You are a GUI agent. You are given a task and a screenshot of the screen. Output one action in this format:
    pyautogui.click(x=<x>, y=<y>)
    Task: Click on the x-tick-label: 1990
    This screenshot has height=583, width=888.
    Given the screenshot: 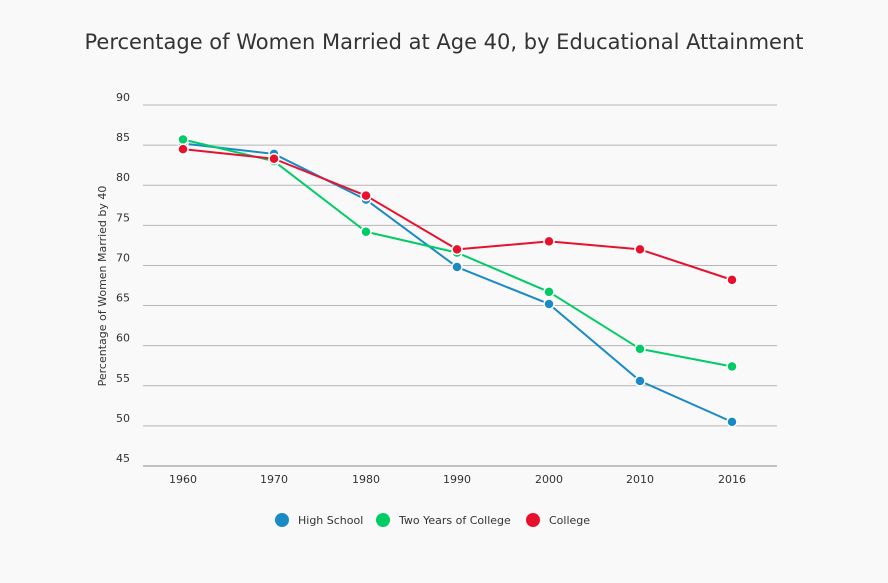 What is the action you would take?
    pyautogui.click(x=457, y=479)
    